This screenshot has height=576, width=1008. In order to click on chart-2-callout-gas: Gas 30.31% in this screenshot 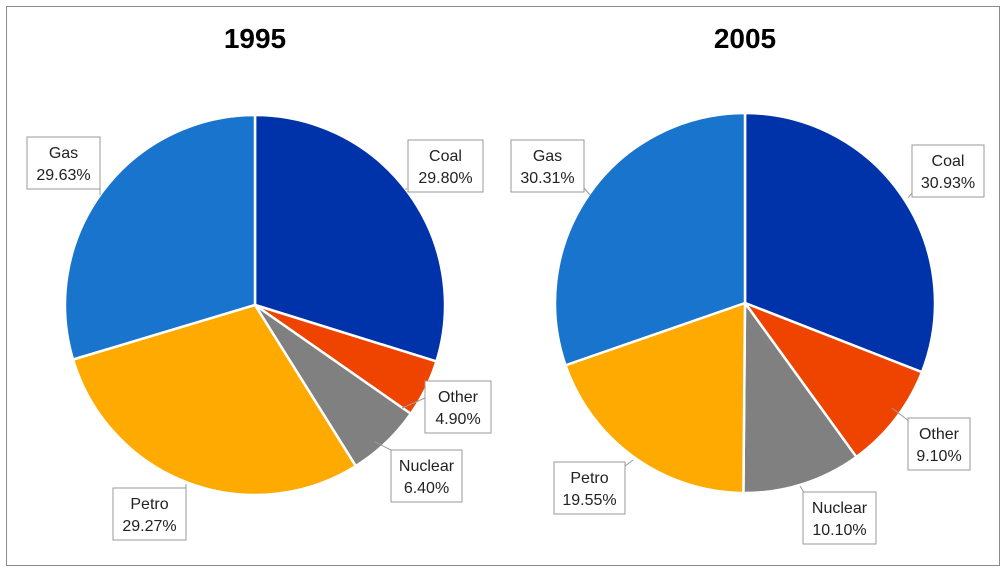, I will do `click(550, 167)`.